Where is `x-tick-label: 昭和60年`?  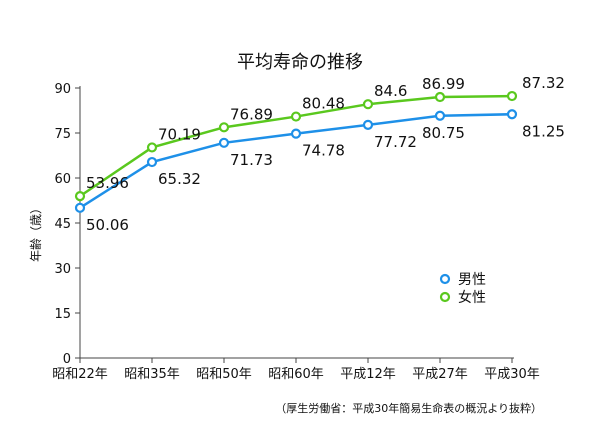 x-tick-label: 昭和60年 is located at coordinates (296, 374).